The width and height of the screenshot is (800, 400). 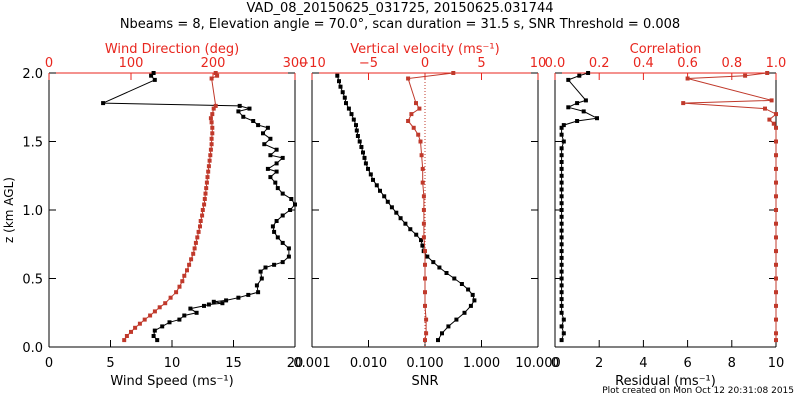 I want to click on top-tick-label: −5, so click(x=368, y=63).